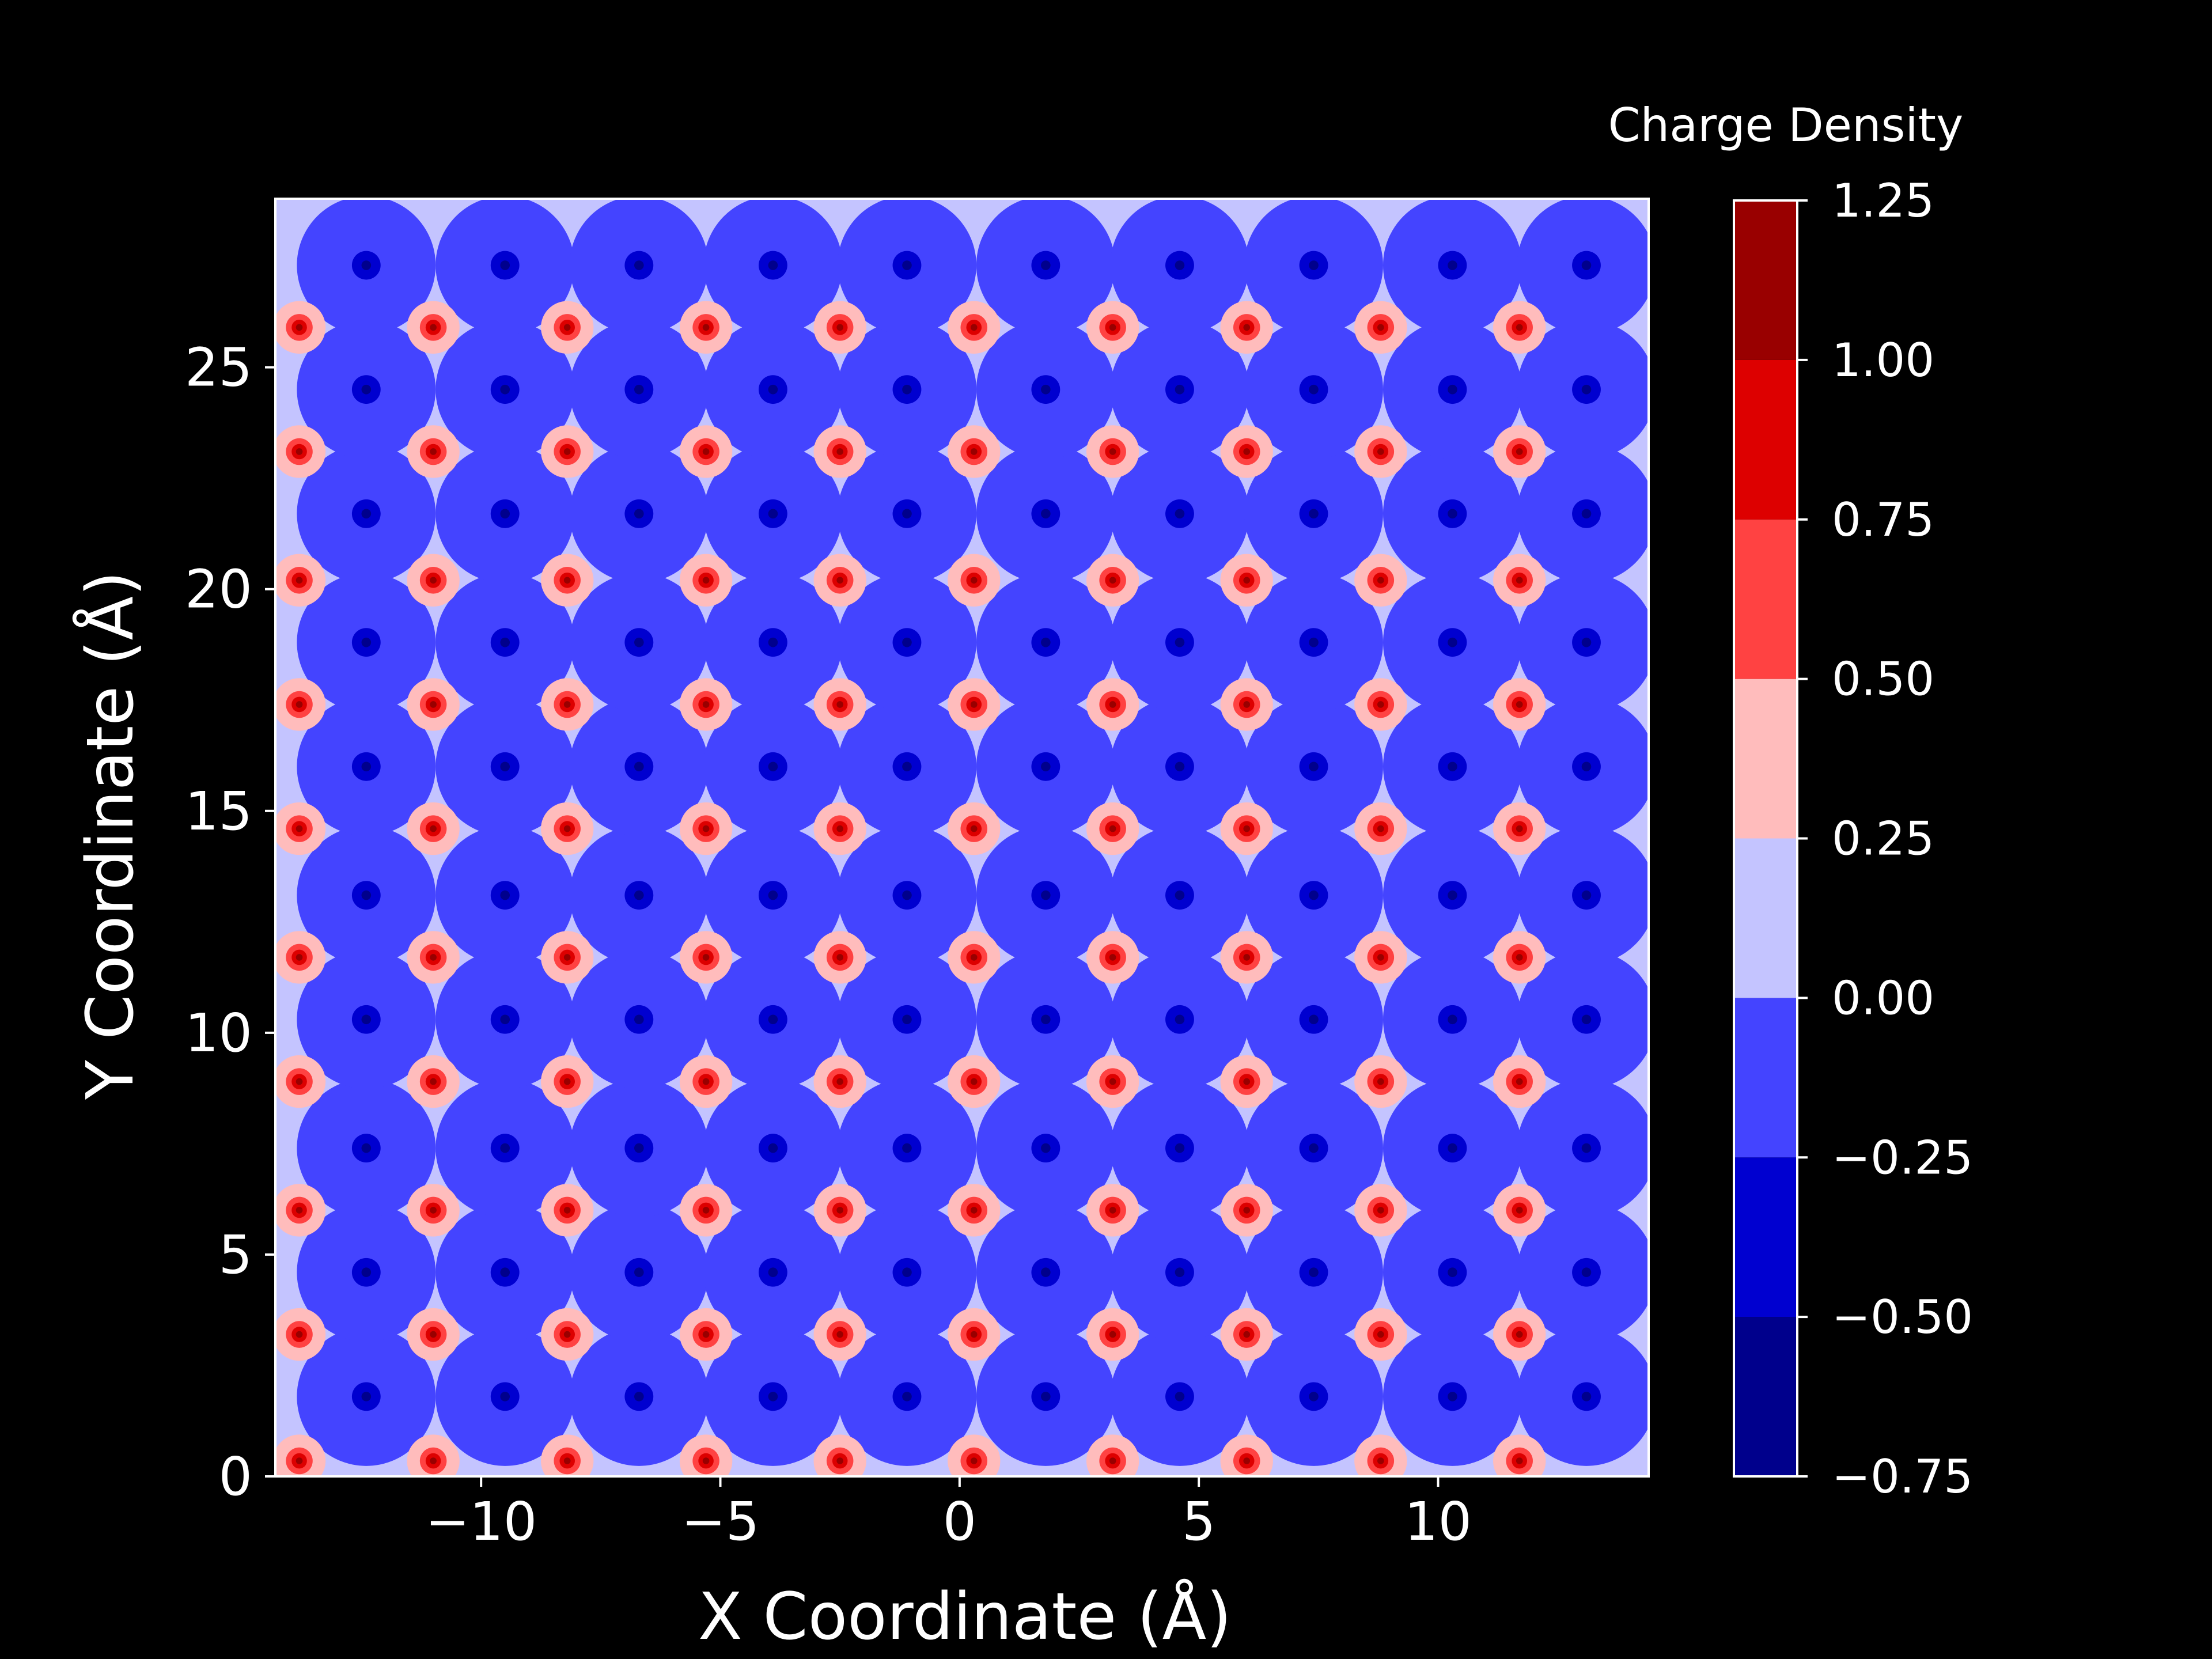  I want to click on colorbar-label: Charge Density, so click(1786, 125).